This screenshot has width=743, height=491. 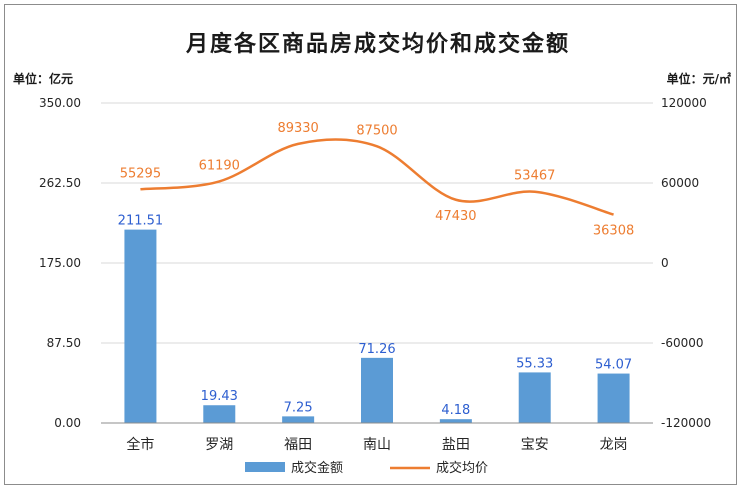 What do you see at coordinates (366, 468) in the screenshot?
I see `legend: 成交金额 成交均价` at bounding box center [366, 468].